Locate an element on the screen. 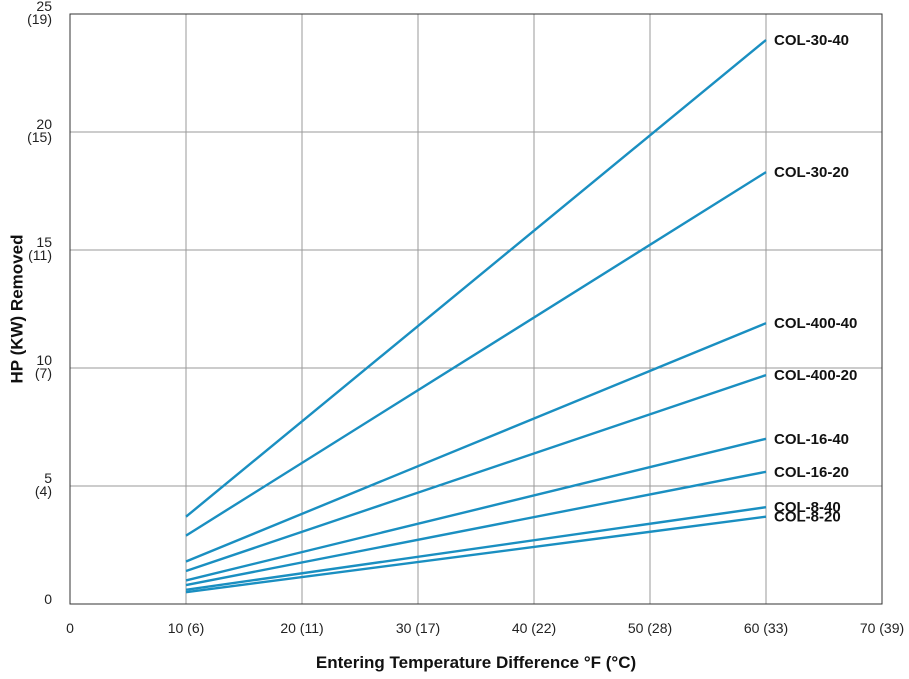 The width and height of the screenshot is (909, 679). y-tick-label: 0 is located at coordinates (48, 599).